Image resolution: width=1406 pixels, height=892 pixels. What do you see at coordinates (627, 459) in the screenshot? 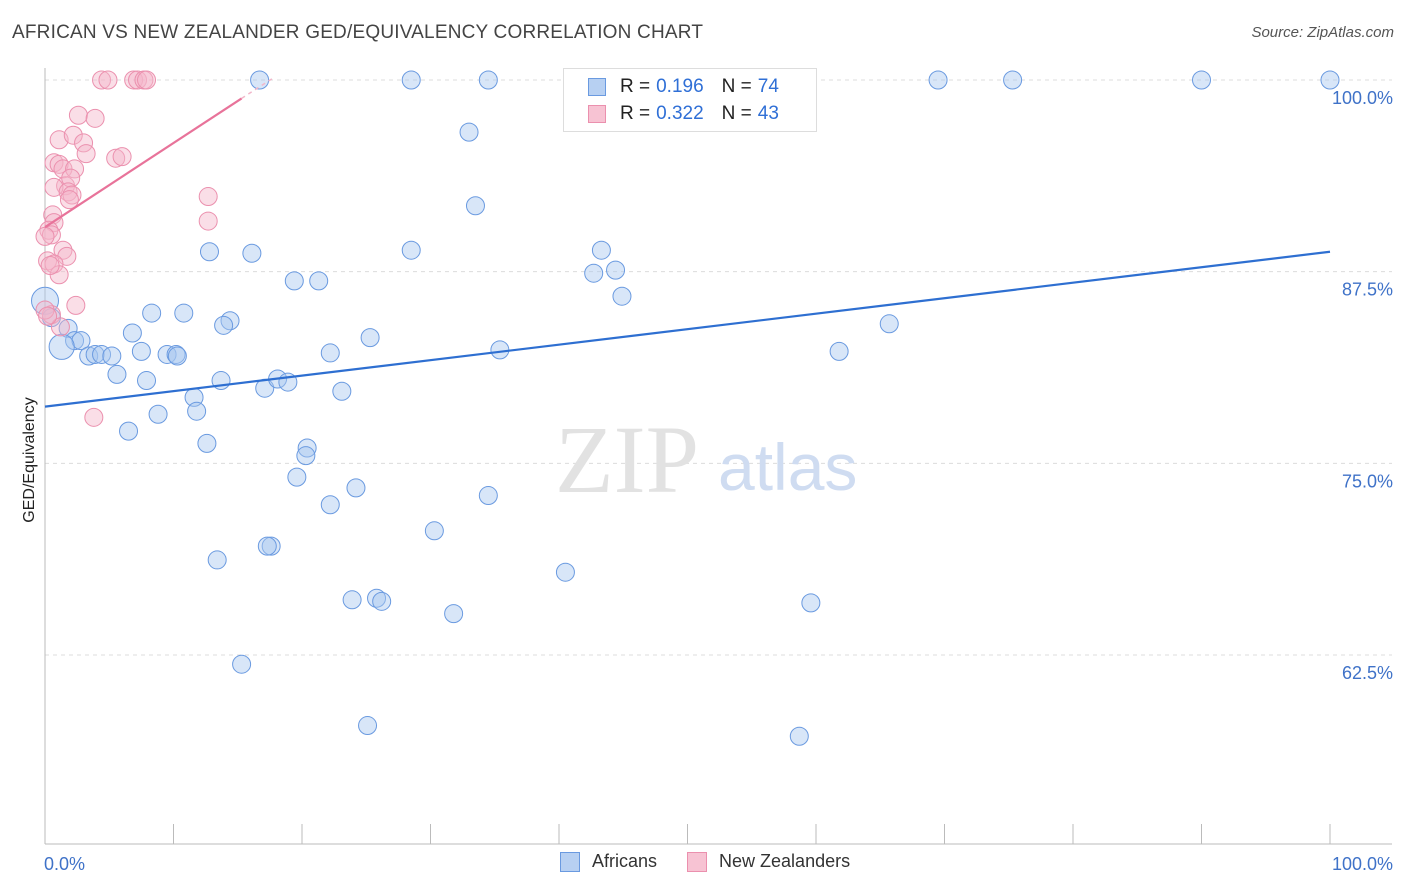
I see `watermark-zip: ZIP` at bounding box center [627, 459].